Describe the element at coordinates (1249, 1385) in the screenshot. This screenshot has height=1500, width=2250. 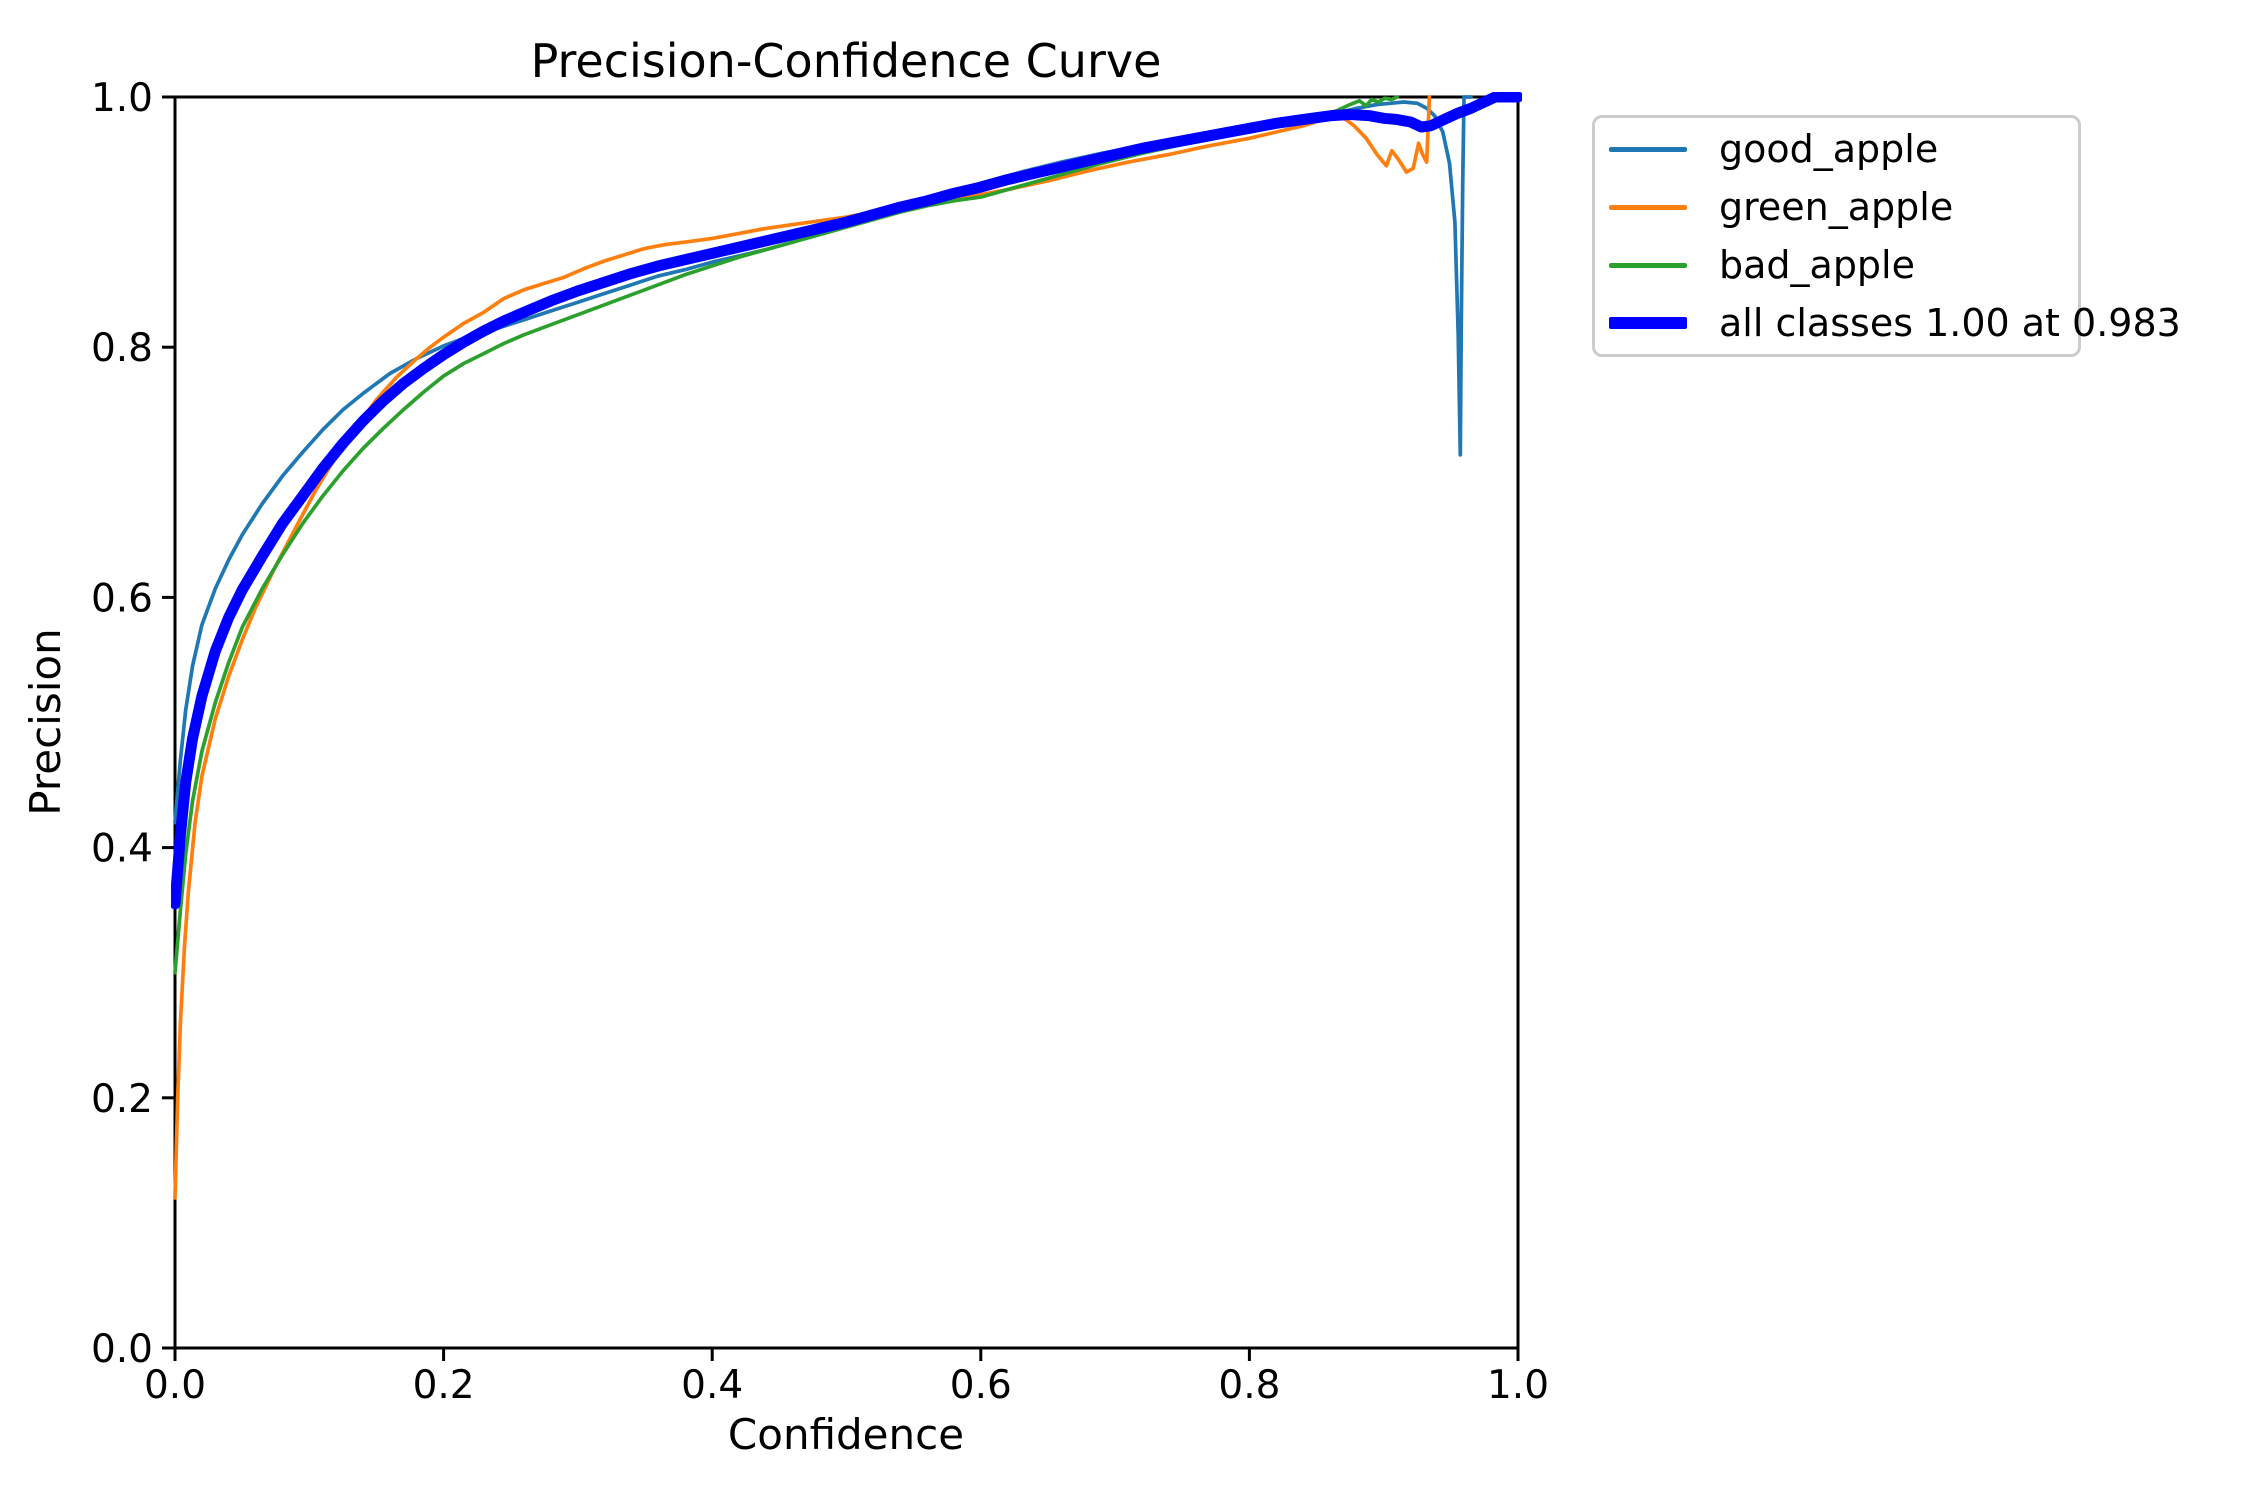
I see `x-tick-label: 0.8` at that location.